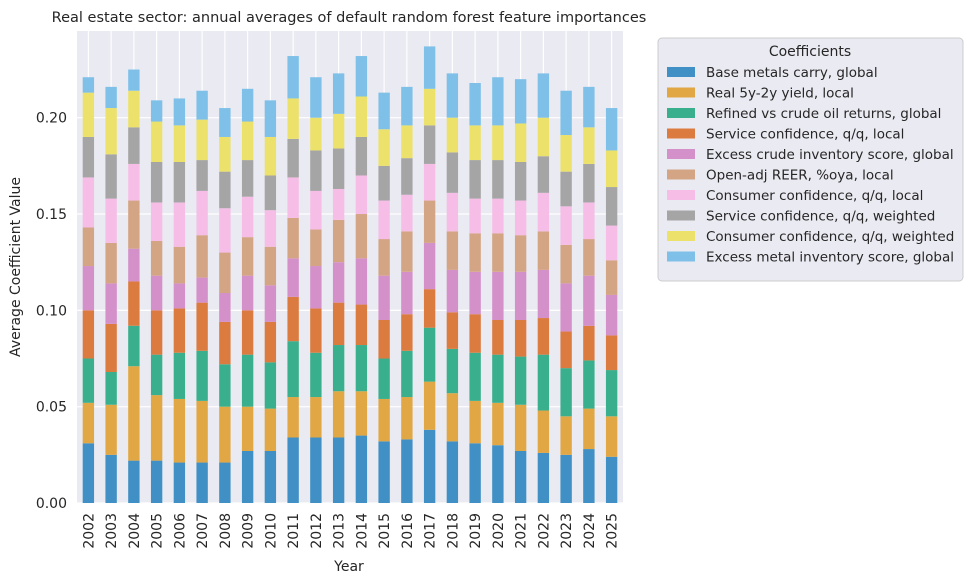  I want to click on legend-label: Service confidence, q/q, local, so click(805, 135).